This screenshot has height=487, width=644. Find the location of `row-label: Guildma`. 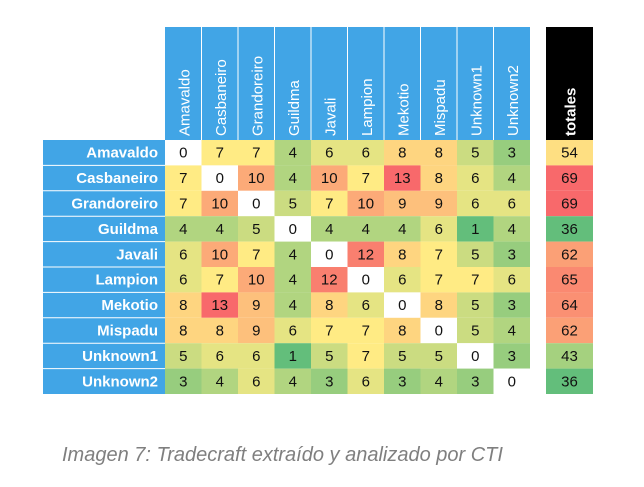

row-label: Guildma is located at coordinates (128, 229).